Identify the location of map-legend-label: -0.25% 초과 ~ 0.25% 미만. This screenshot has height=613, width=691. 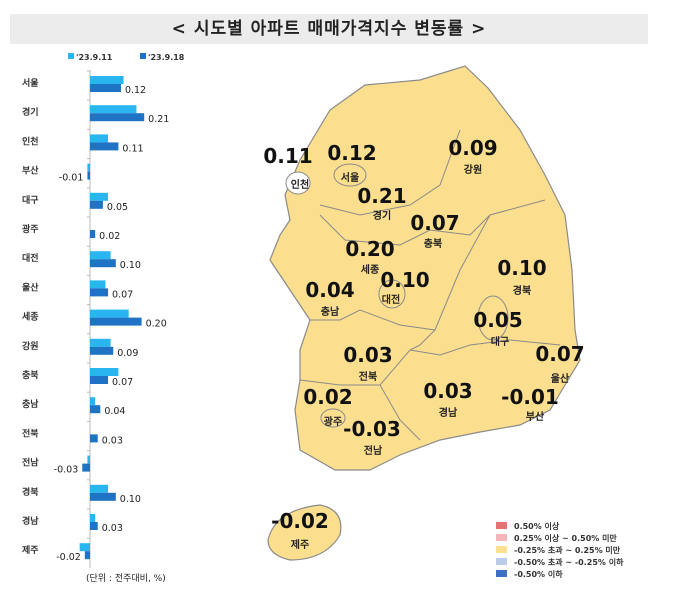
(567, 550).